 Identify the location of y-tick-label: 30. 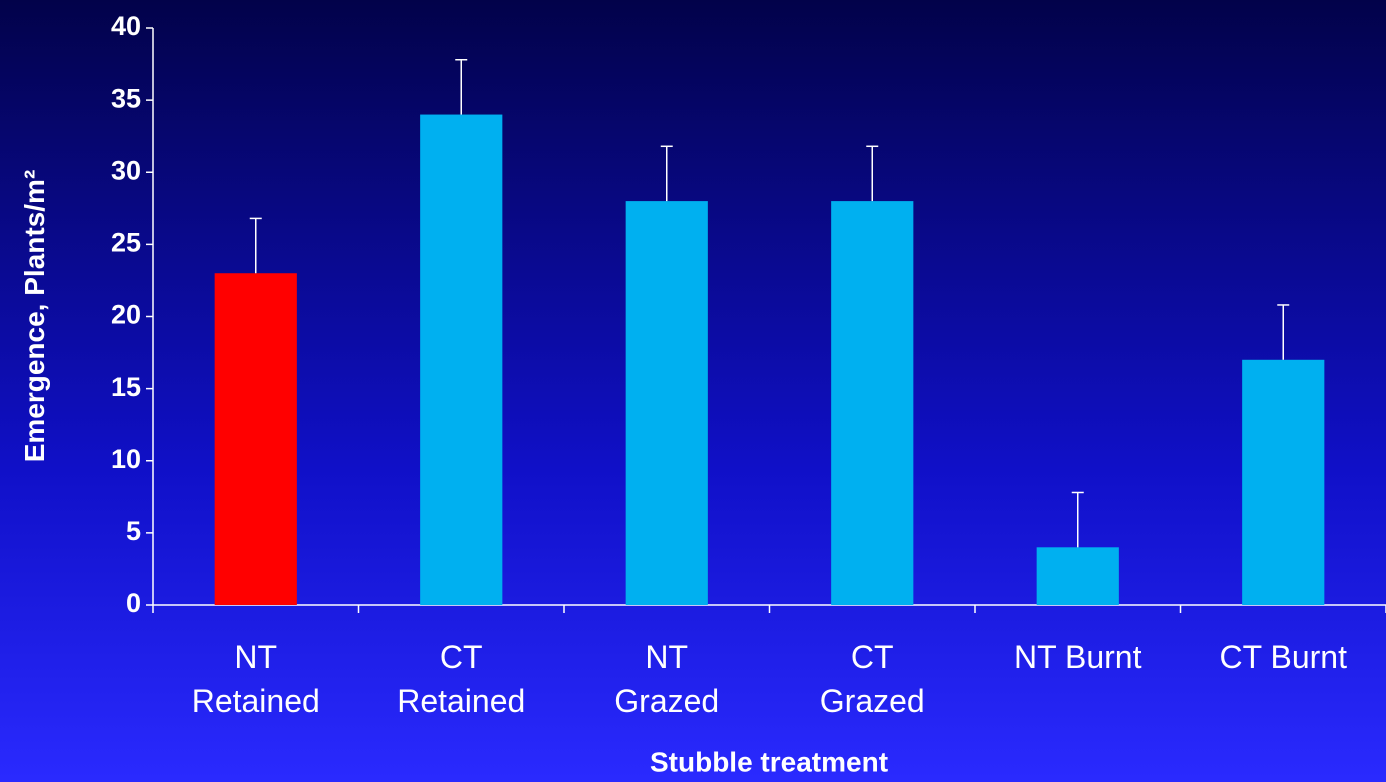
(126, 170).